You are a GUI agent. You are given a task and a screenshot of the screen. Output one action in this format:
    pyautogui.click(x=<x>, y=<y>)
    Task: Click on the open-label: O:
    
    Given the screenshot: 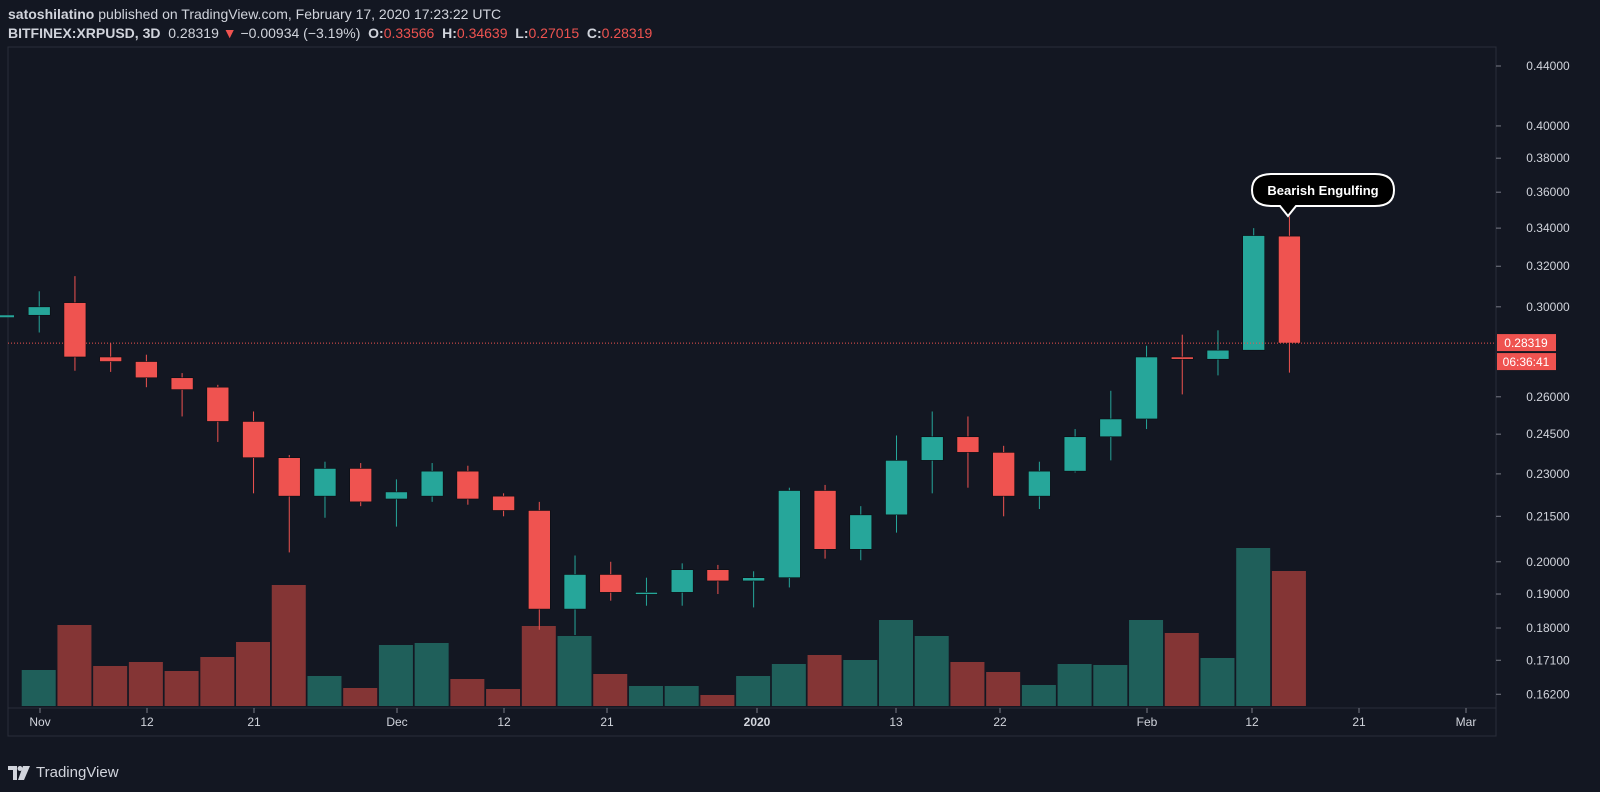 What is the action you would take?
    pyautogui.click(x=376, y=33)
    